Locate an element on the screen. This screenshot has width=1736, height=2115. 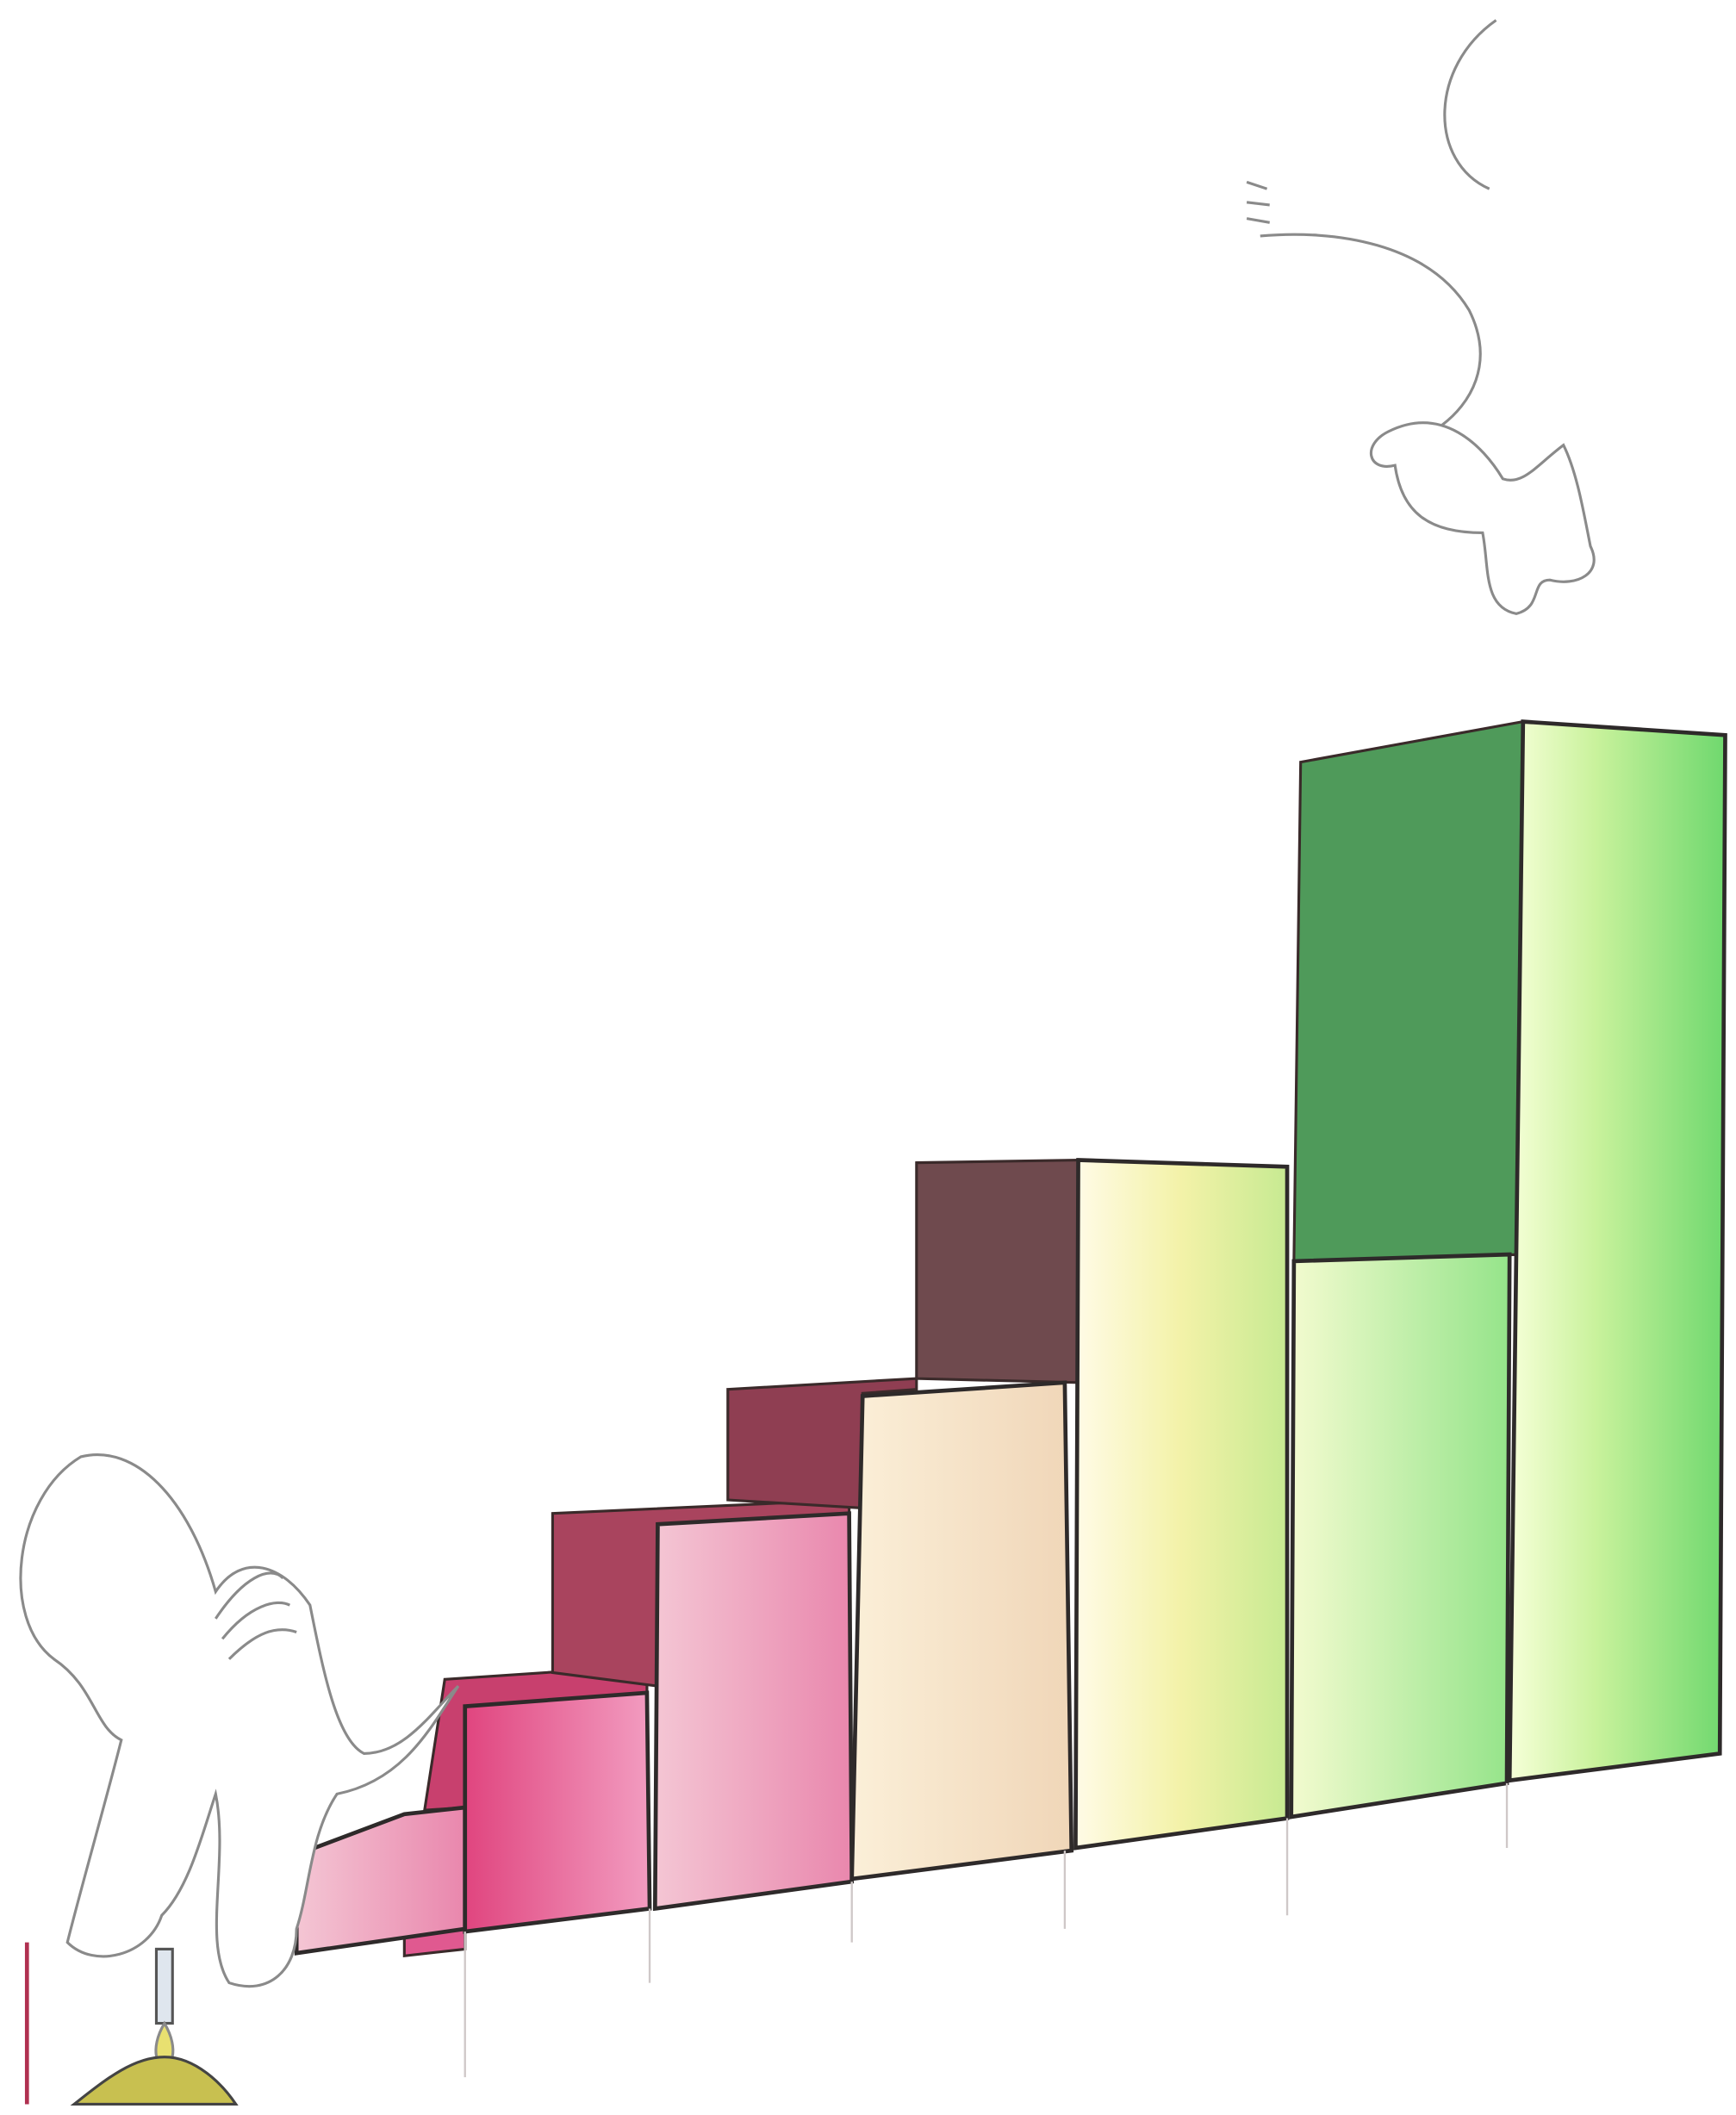
ground-ticks is located at coordinates (987, 1930).